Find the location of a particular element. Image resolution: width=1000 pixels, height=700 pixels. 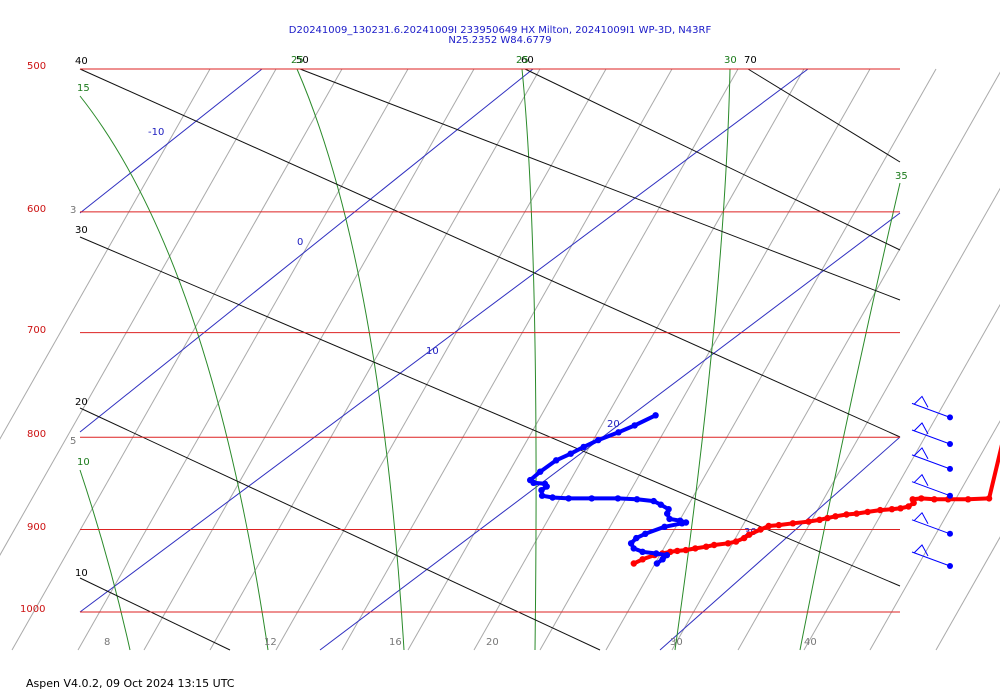

temperature-tick-label: 16 is located at coordinates (395, 642).